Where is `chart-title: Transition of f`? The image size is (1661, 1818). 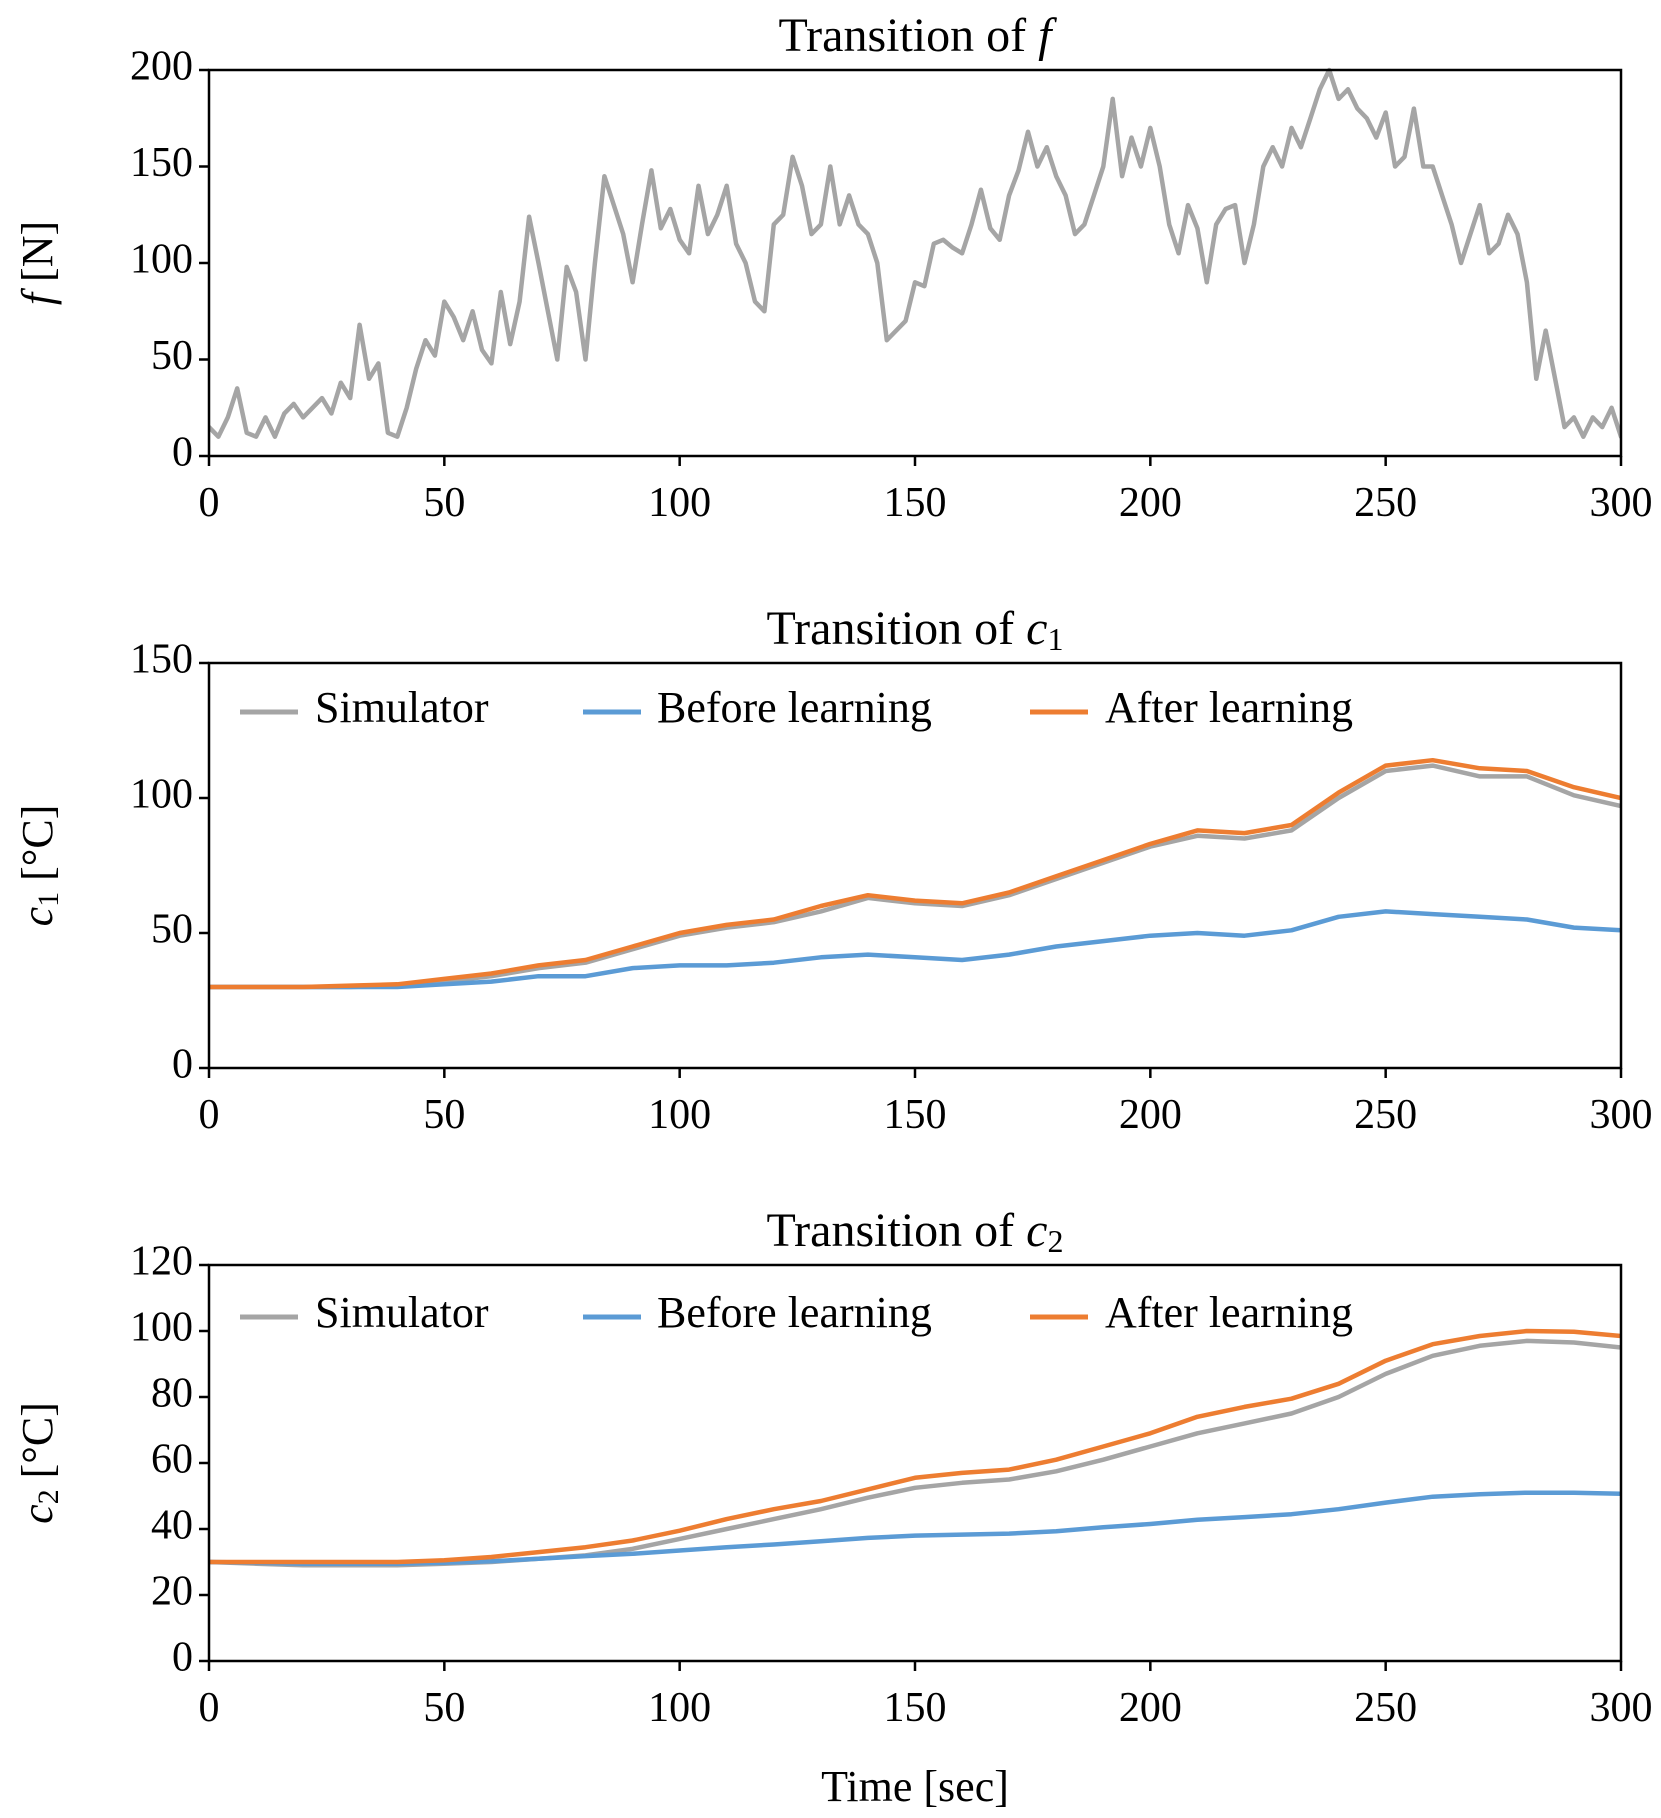
chart-title: Transition of f is located at coordinates (918, 35).